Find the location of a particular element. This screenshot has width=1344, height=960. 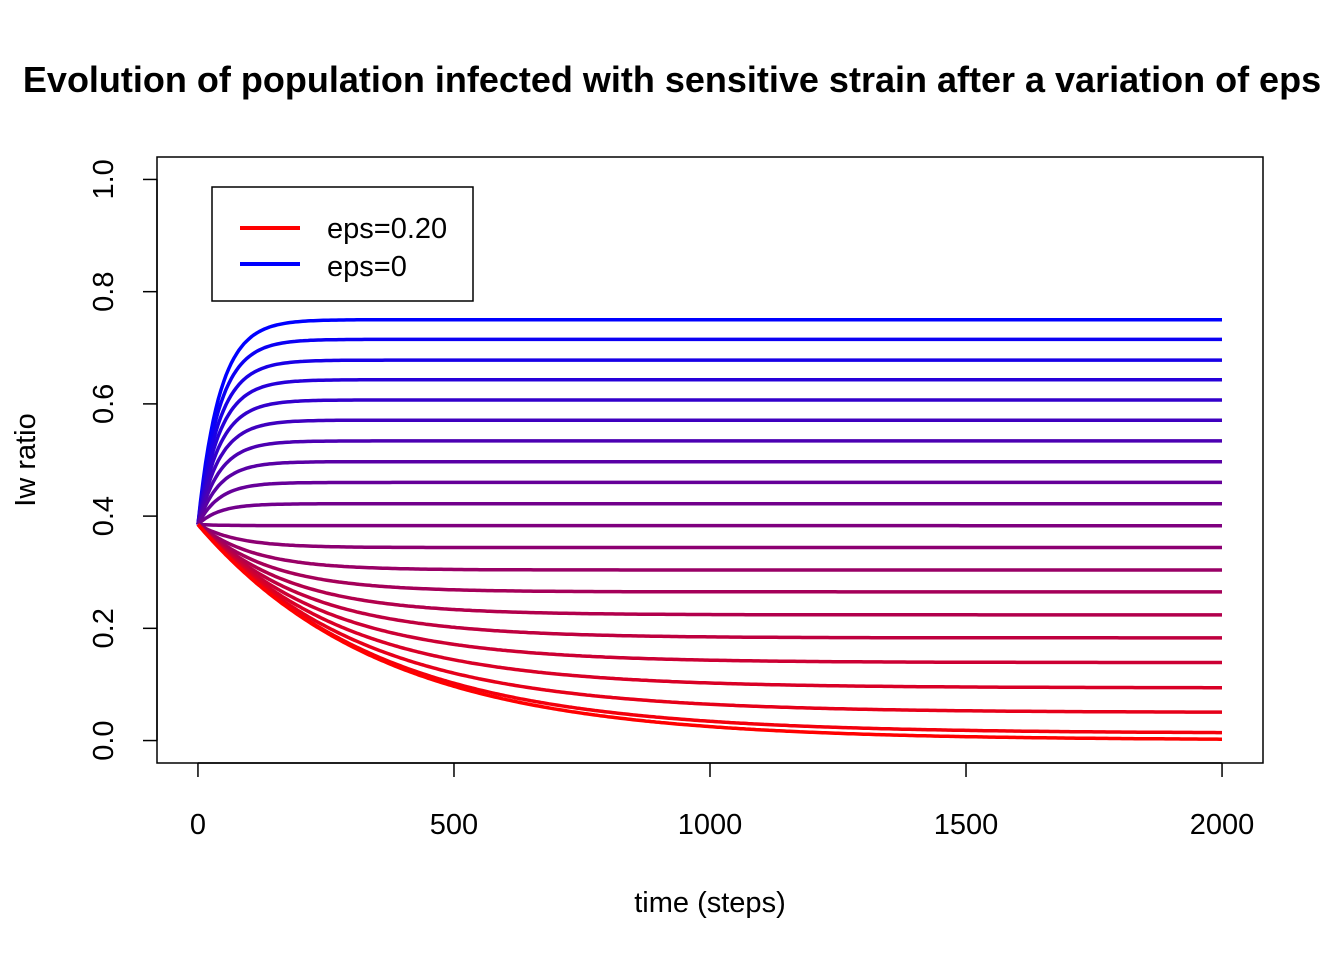

y-tick-label: 0.2 is located at coordinates (104, 628).